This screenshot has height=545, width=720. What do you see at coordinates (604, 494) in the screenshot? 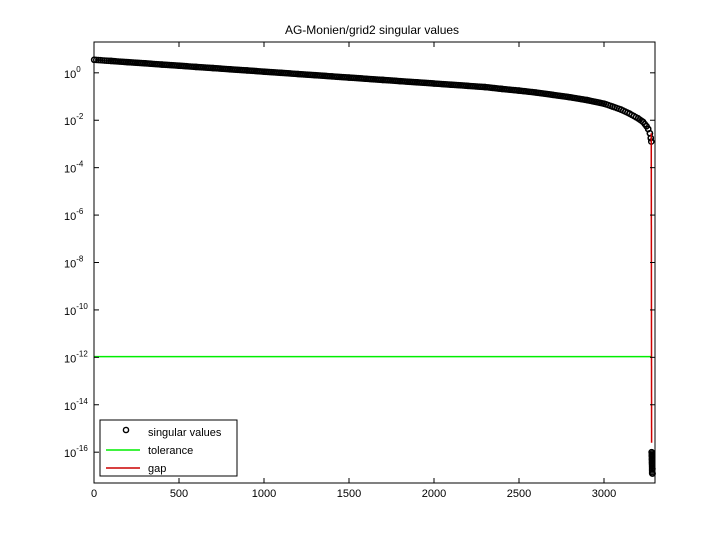
I see `x-tick-label: 3000` at bounding box center [604, 494].